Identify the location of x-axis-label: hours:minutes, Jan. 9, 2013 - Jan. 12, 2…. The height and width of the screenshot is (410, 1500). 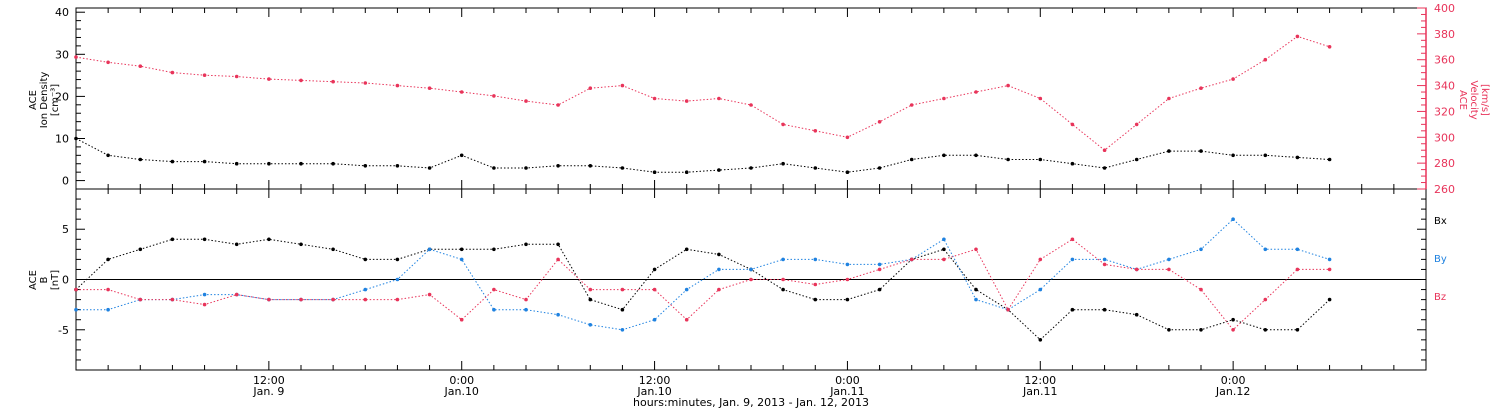
(751, 402).